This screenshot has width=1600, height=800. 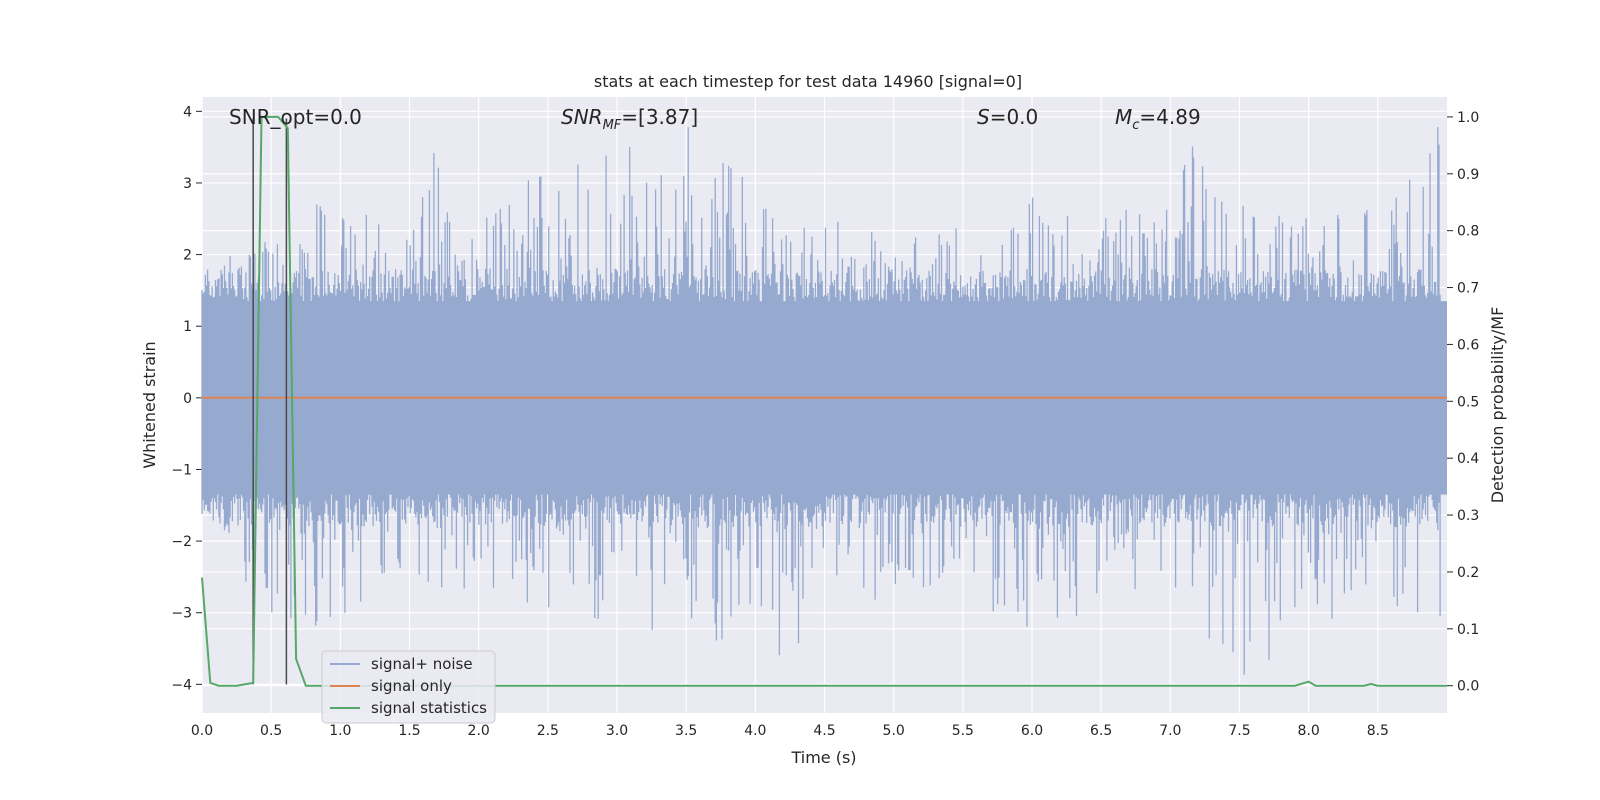 I want to click on y2-tick-label: 0.1, so click(x=1468, y=630).